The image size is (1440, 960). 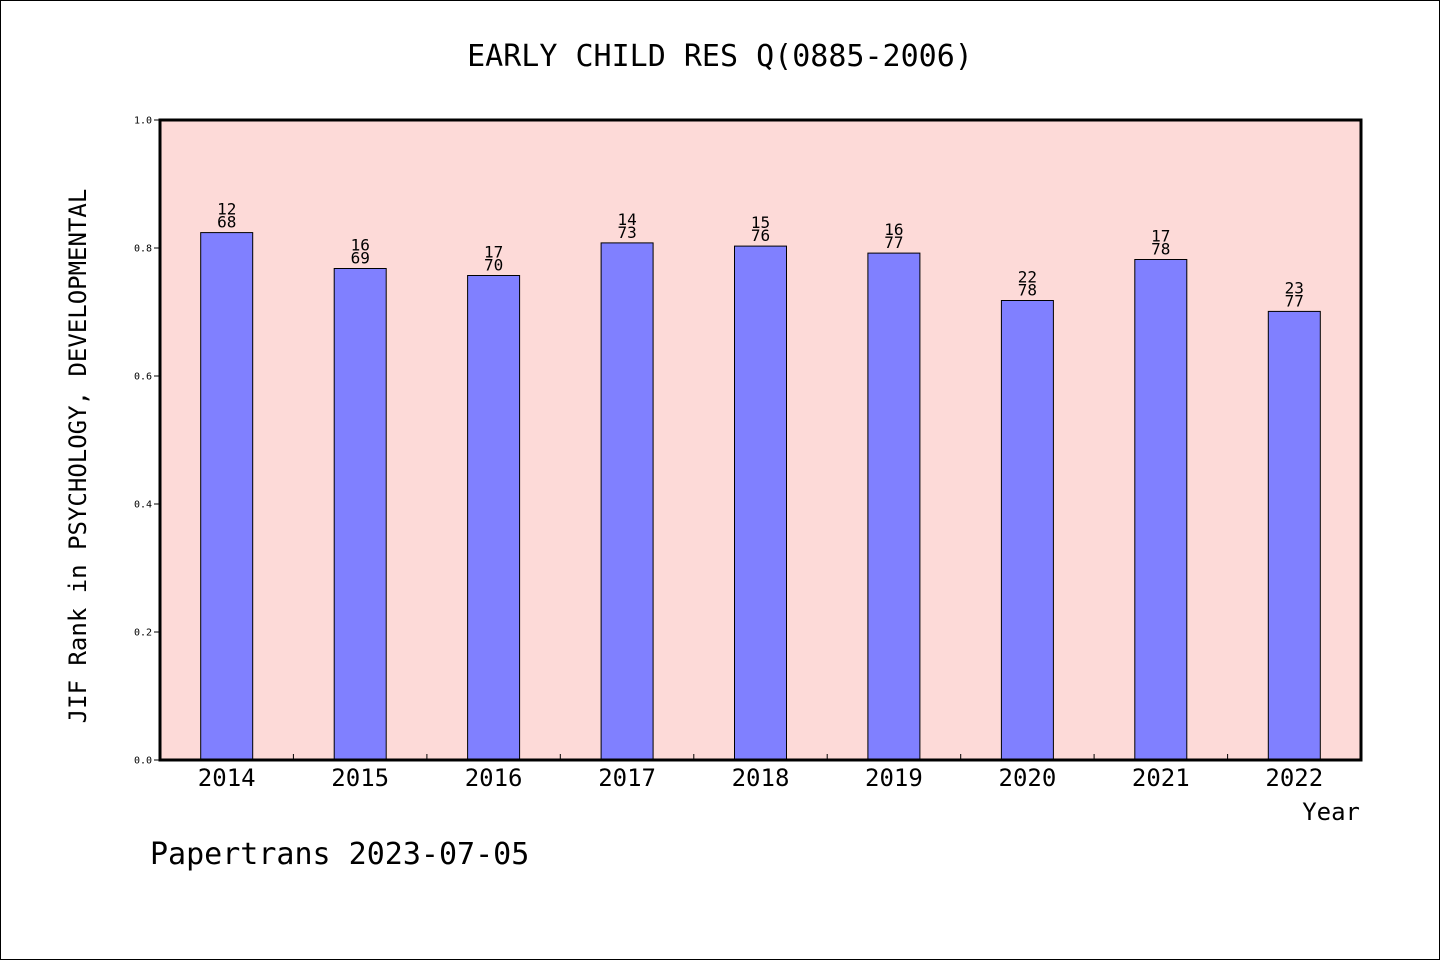 What do you see at coordinates (720, 56) in the screenshot?
I see `chart-title: EARLY CHILD RES Q(0885-2006)` at bounding box center [720, 56].